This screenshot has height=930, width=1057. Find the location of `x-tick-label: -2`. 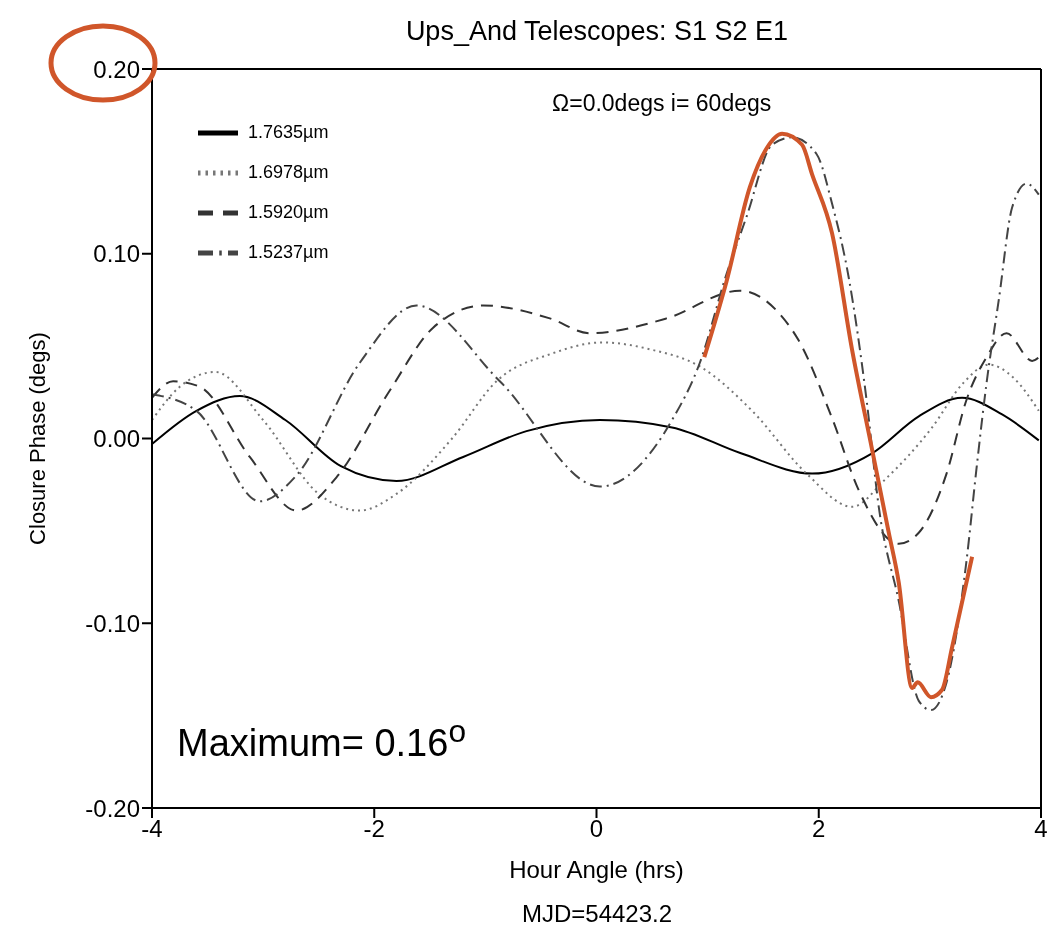

x-tick-label: -2 is located at coordinates (374, 829).